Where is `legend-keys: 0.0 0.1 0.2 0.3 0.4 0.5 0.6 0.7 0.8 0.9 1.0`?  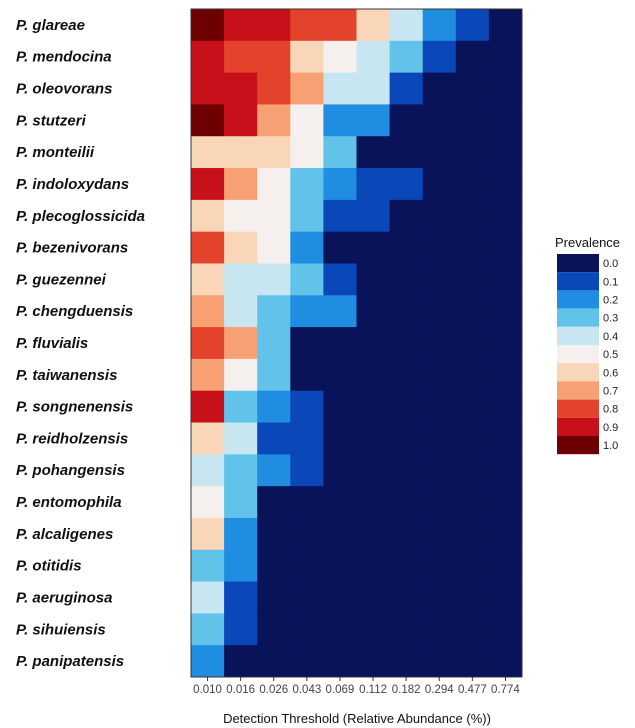
legend-keys: 0.0 0.1 0.2 0.3 0.4 0.5 0.6 0.7 0.8 0.9 1.0 is located at coordinates (587, 354).